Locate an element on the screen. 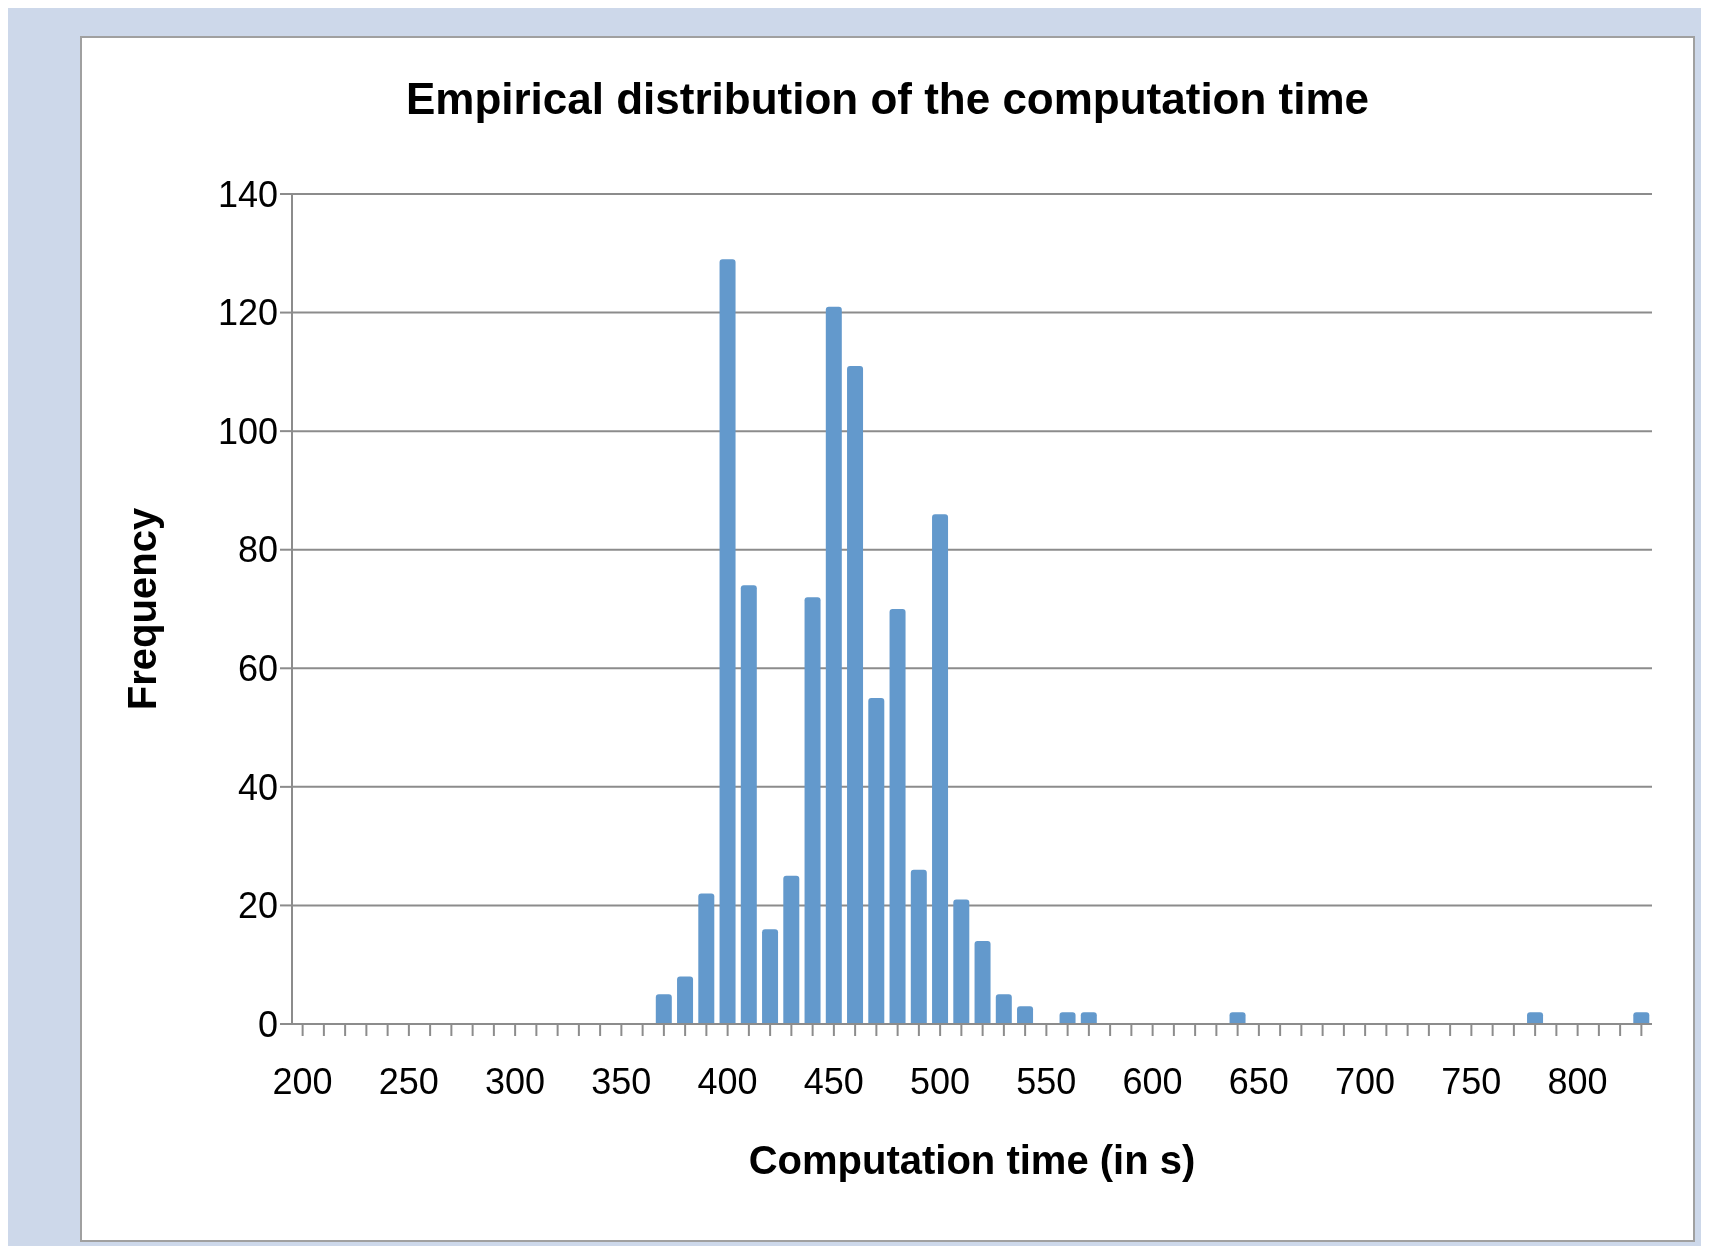  x-tick-label: 350 is located at coordinates (621, 1081).